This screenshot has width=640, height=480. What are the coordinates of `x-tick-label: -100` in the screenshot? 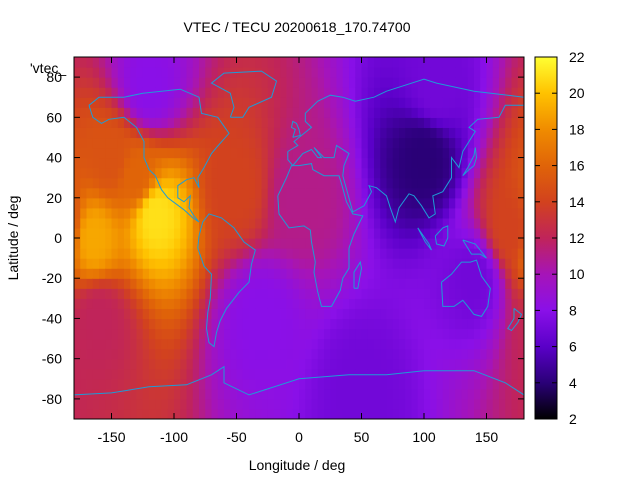 It's located at (174, 437).